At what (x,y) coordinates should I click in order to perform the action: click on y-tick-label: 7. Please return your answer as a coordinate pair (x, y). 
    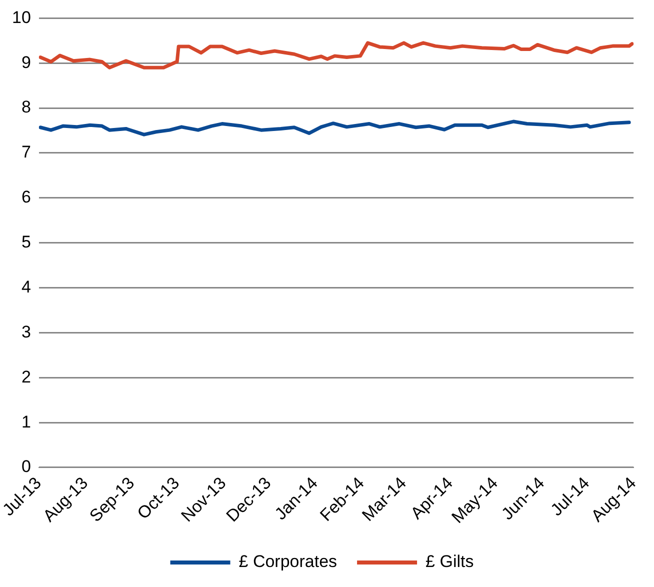
    Looking at the image, I should click on (26, 152).